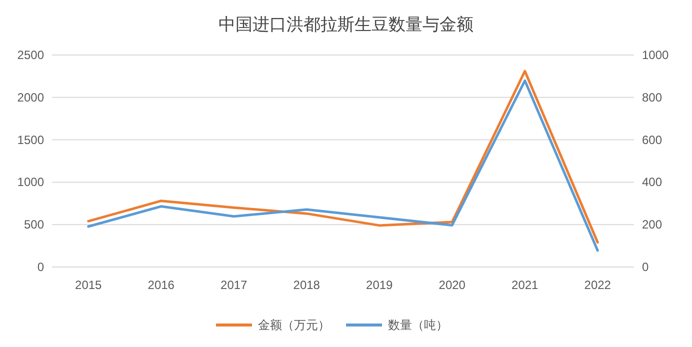 This screenshot has width=692, height=347. I want to click on x-tick-label: 2021, so click(525, 285).